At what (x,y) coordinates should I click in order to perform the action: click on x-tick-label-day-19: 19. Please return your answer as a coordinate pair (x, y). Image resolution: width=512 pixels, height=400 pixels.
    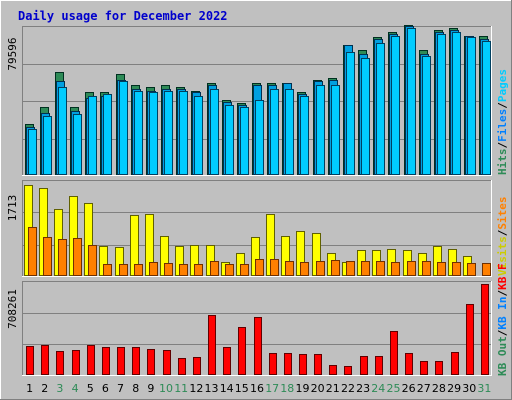
    Looking at the image, I should click on (303, 388).